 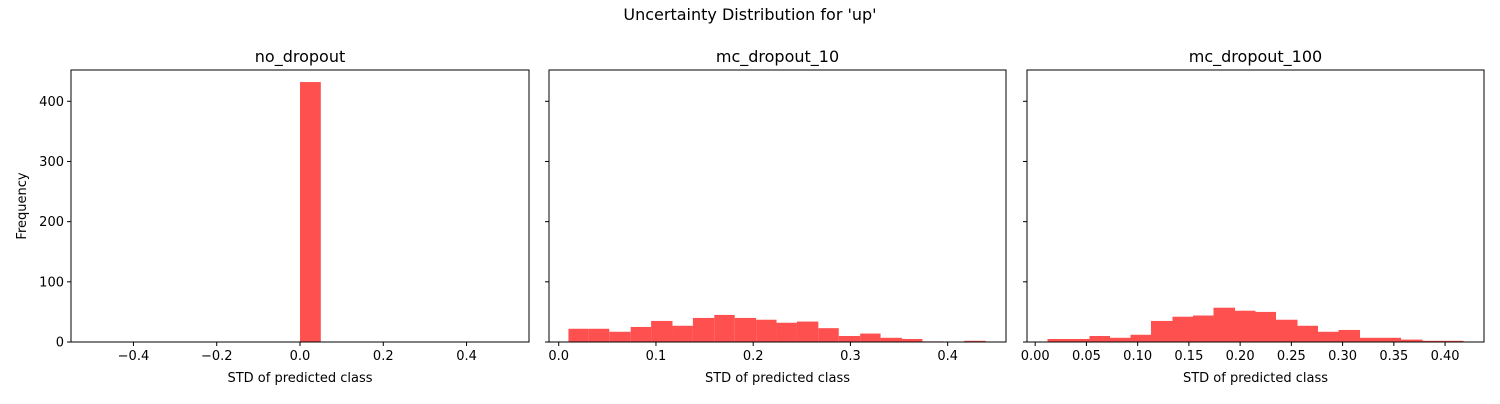 I want to click on panel-title: no_dropout, so click(x=300, y=57).